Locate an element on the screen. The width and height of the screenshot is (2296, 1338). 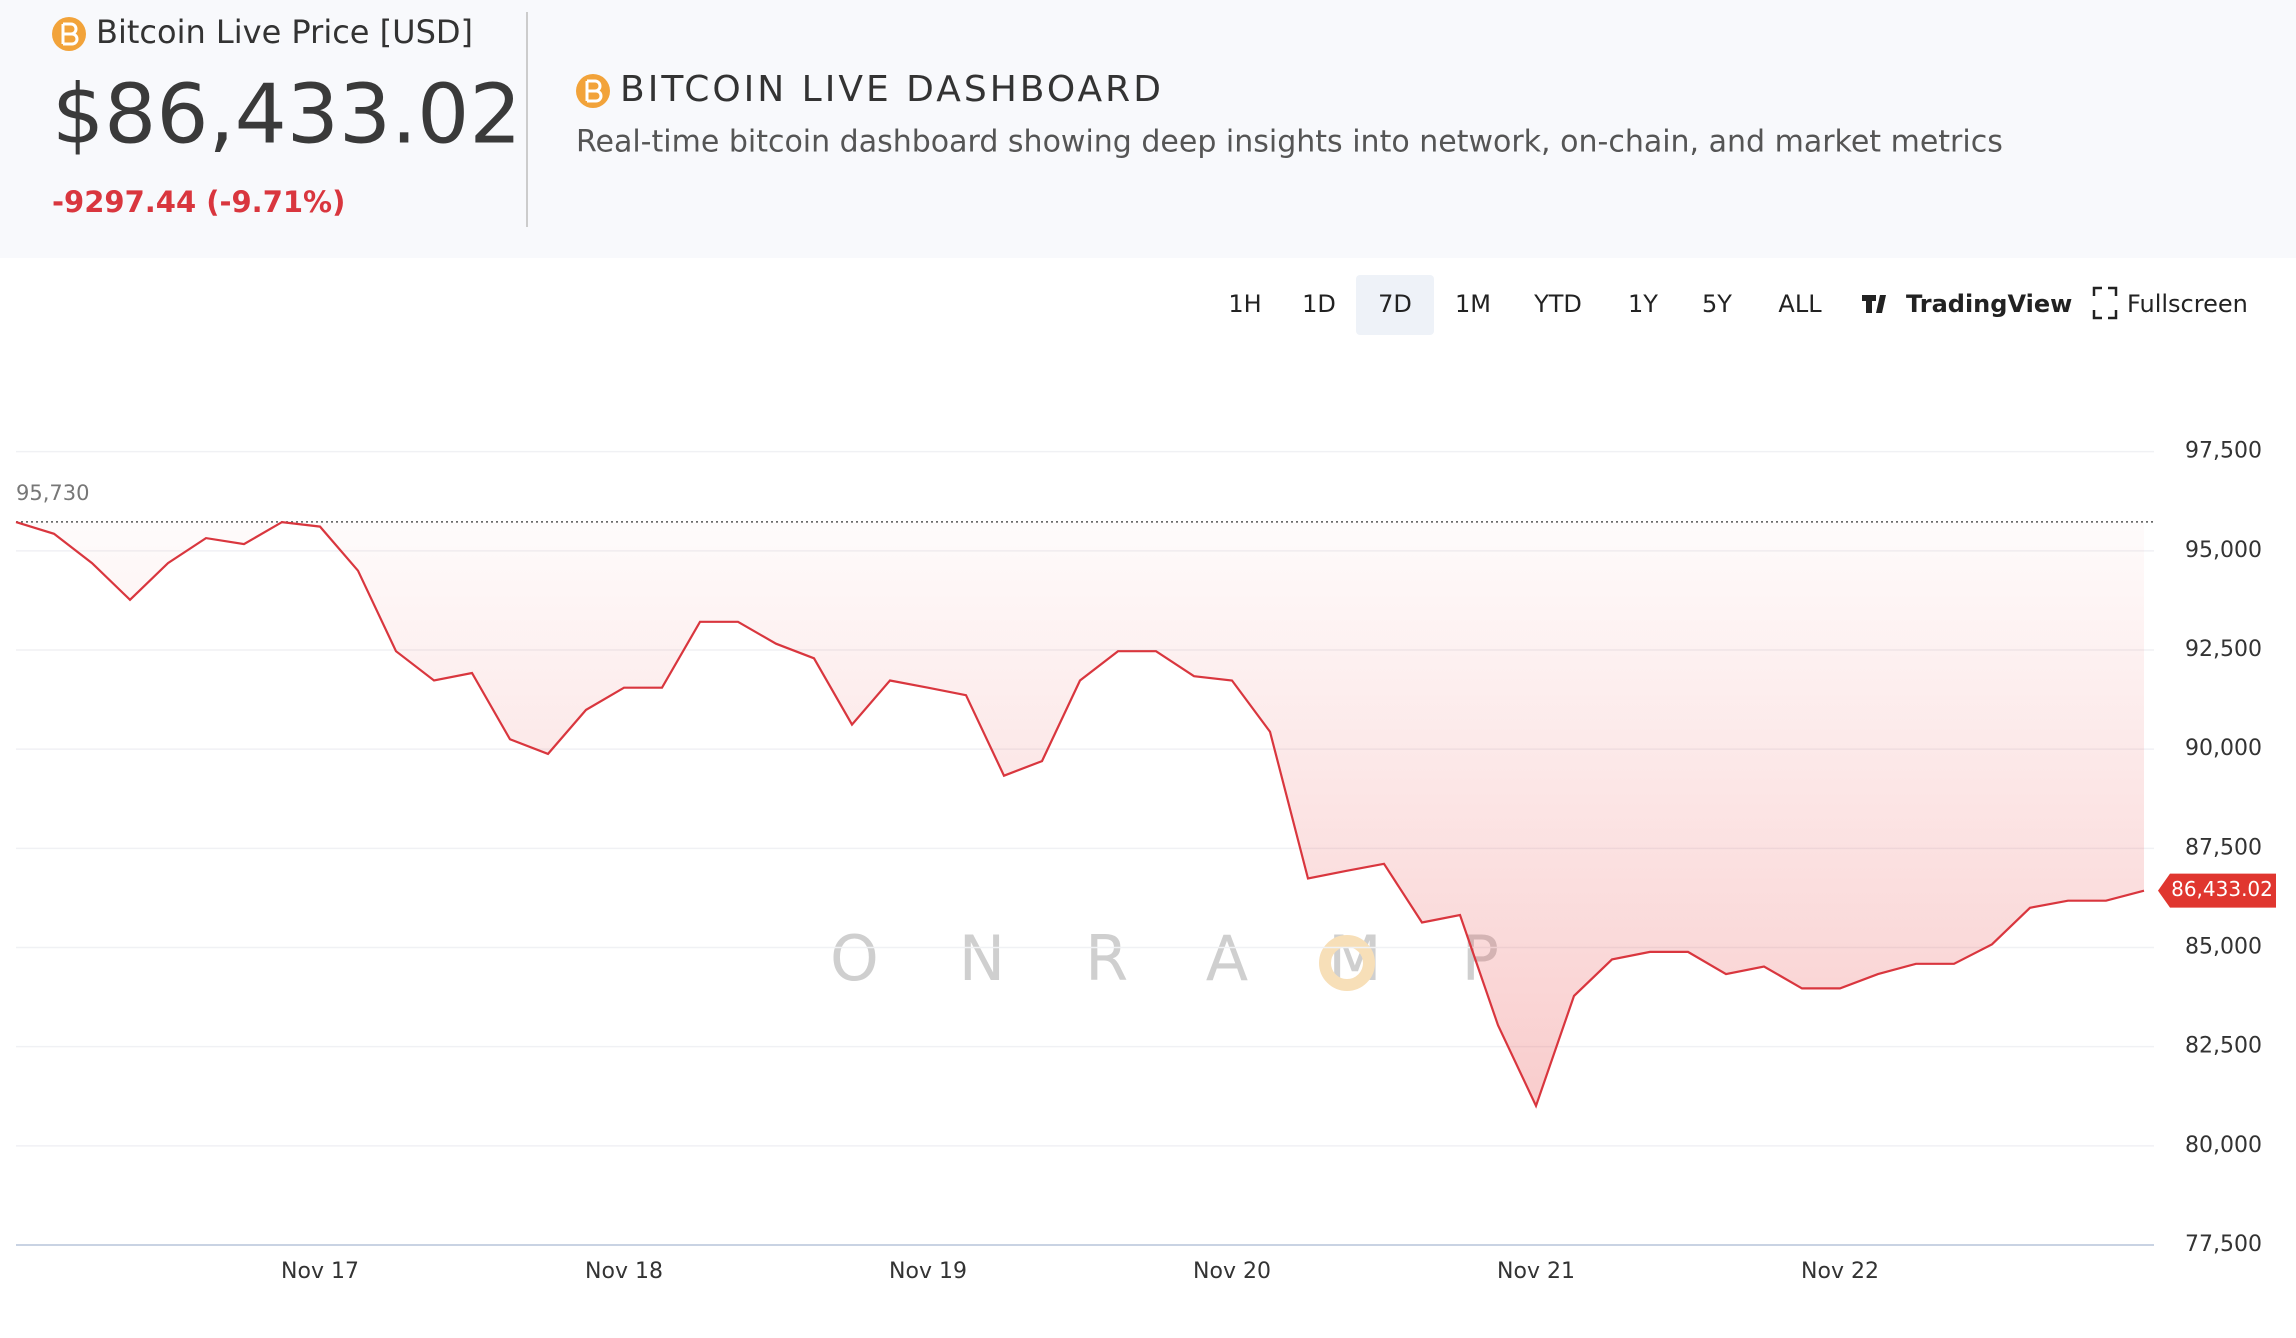
price: $86,433.02 is located at coordinates (287, 114).